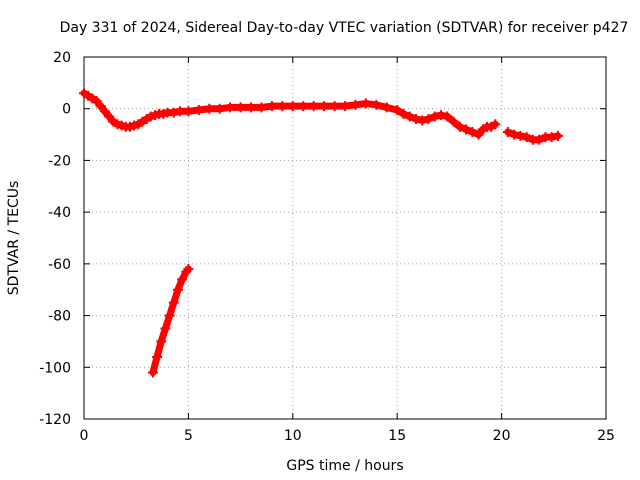 The width and height of the screenshot is (640, 480). Describe the element at coordinates (188, 436) in the screenshot. I see `x-tick-label: 5` at that location.